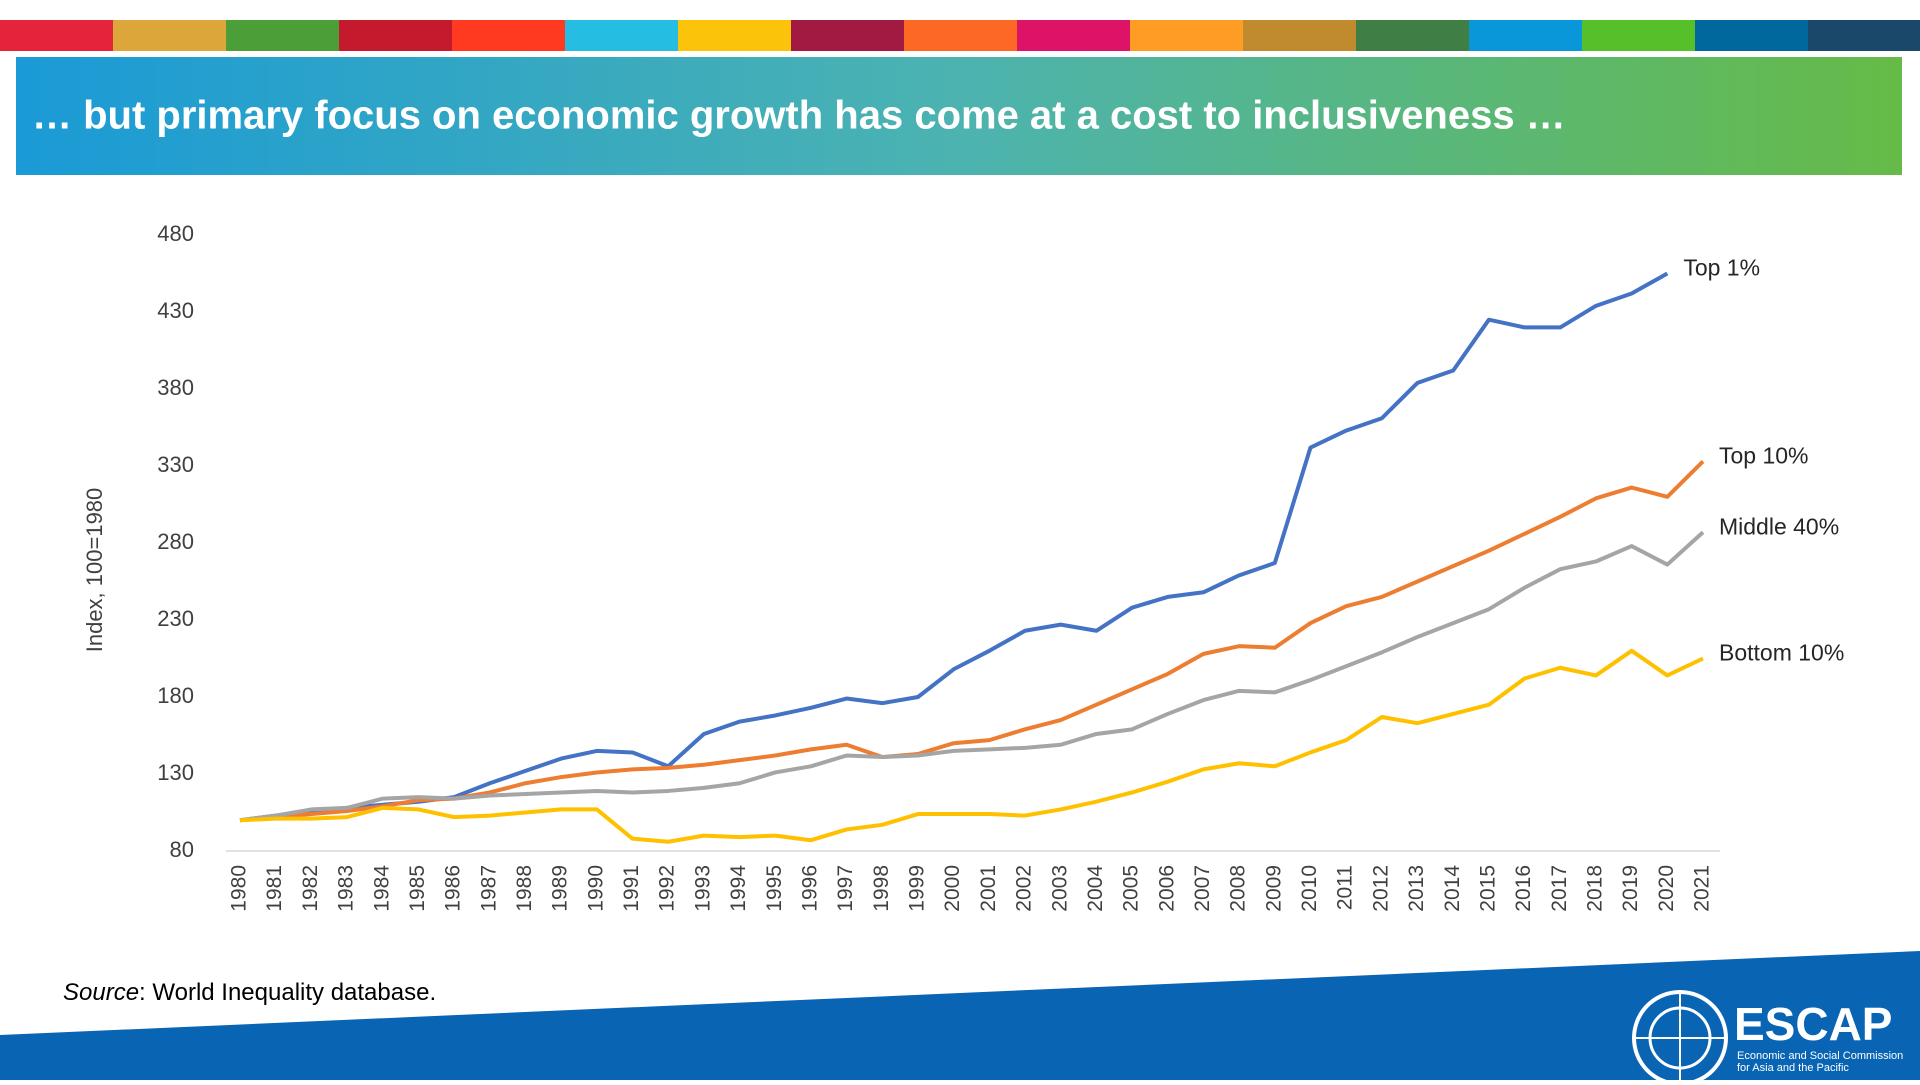  I want to click on y-tick-label: 480, so click(175, 233).